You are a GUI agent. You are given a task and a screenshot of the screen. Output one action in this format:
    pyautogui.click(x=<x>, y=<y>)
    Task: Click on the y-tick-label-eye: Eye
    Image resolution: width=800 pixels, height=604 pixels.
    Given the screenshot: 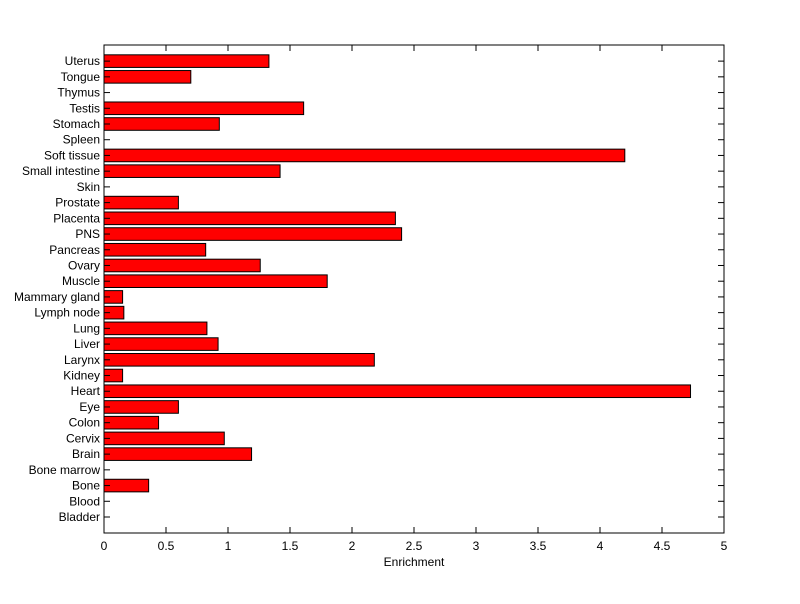 What is the action you would take?
    pyautogui.click(x=89, y=407)
    